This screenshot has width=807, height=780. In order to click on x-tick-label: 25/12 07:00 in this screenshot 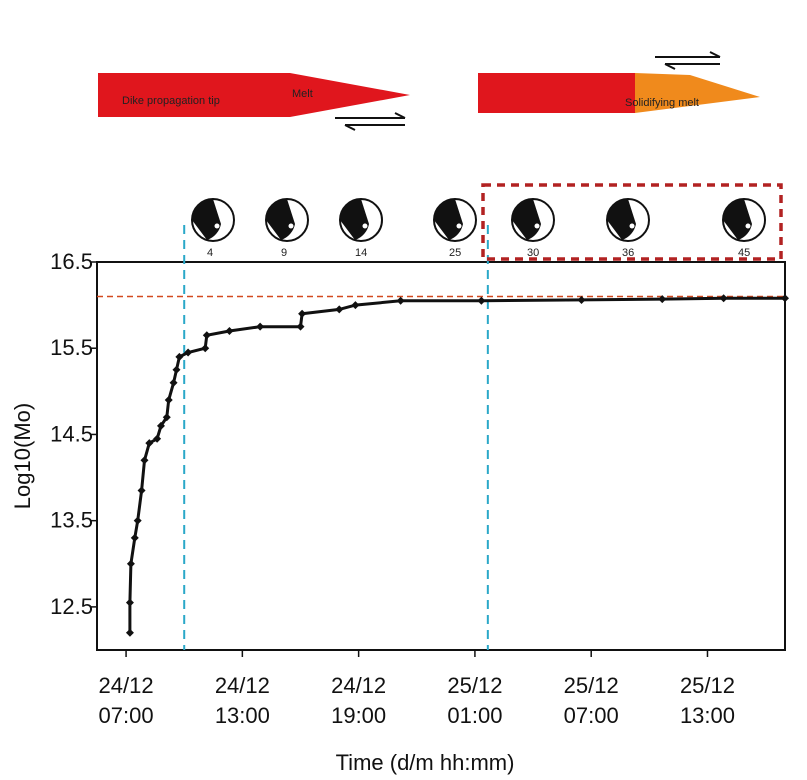, I will do `click(591, 700)`.